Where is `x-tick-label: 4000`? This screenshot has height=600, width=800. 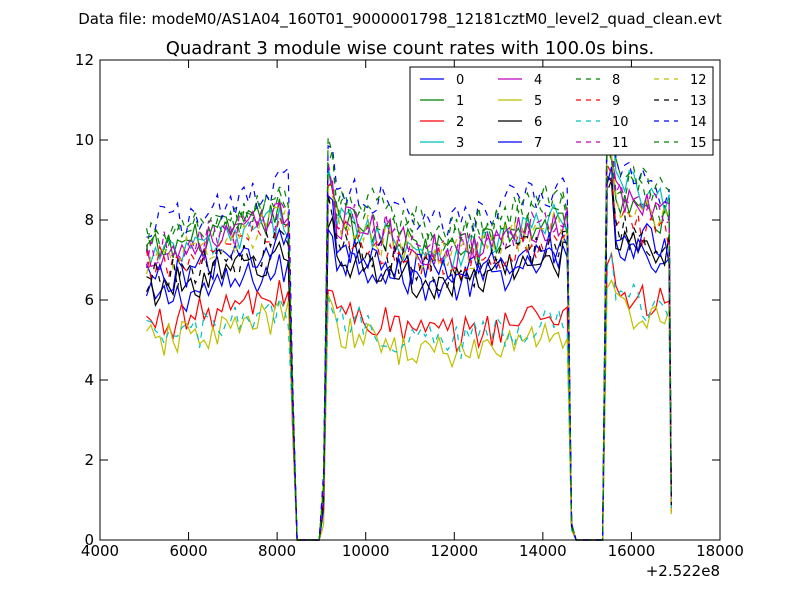 x-tick-label: 4000 is located at coordinates (100, 551).